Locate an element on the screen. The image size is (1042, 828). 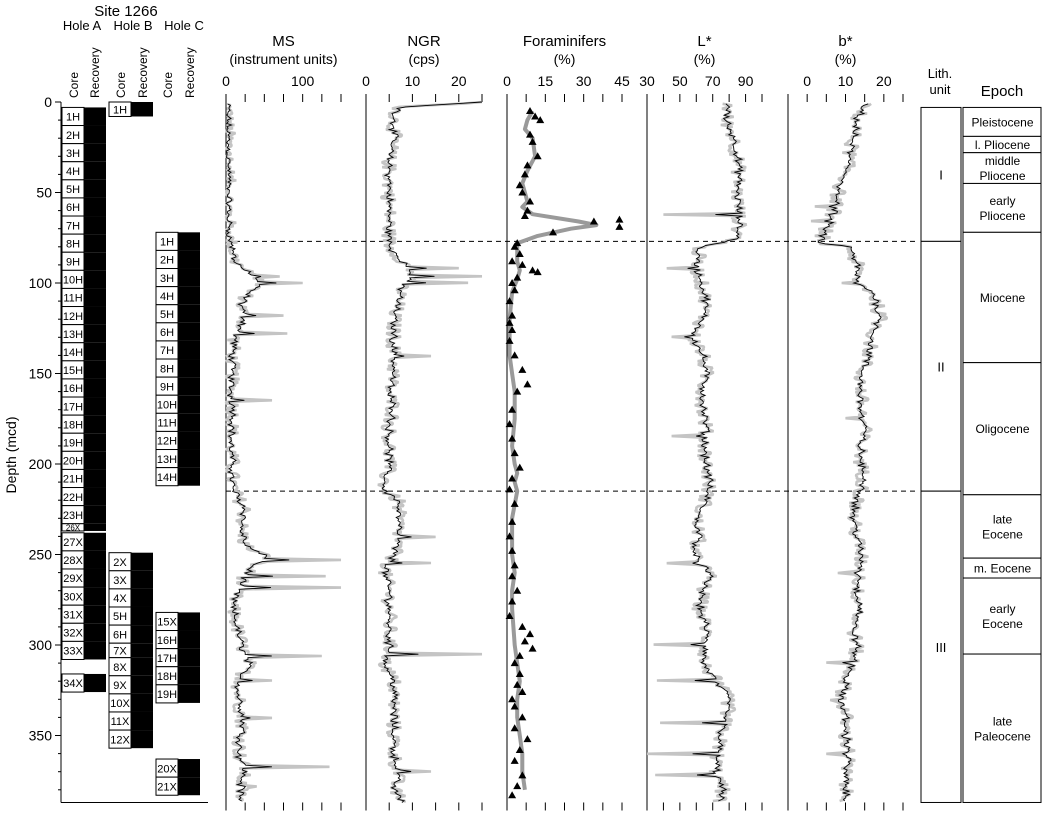
depth-tick-label: 50 is located at coordinates (44, 193).